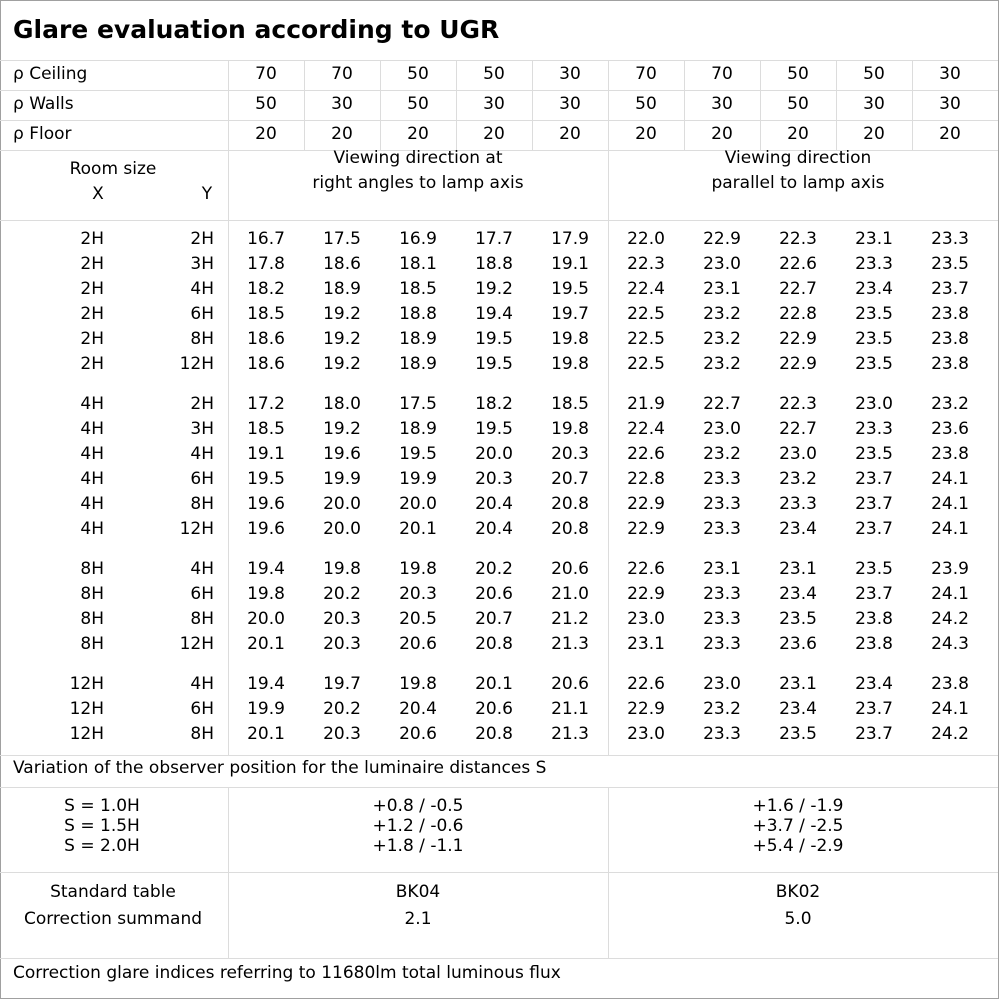 Image resolution: width=1000 pixels, height=1000 pixels. Describe the element at coordinates (207, 194) in the screenshot. I see `y-label: Y` at that location.